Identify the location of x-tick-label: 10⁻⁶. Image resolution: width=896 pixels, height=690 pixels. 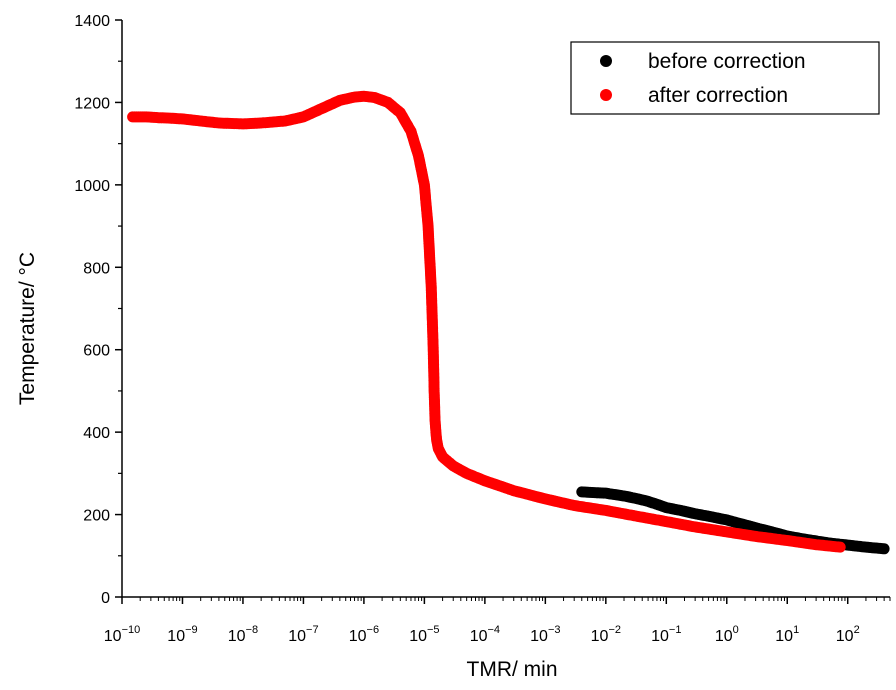
(364, 634).